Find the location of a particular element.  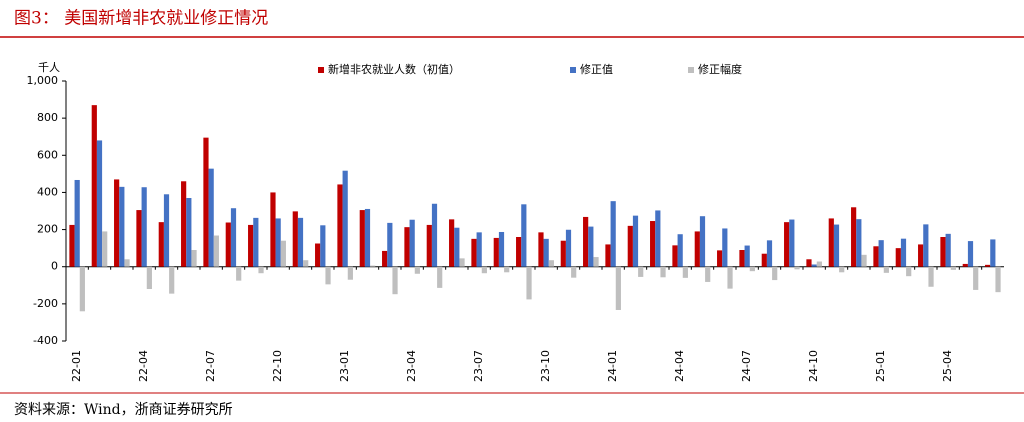

y-tick-label: -200 is located at coordinates (45, 303).